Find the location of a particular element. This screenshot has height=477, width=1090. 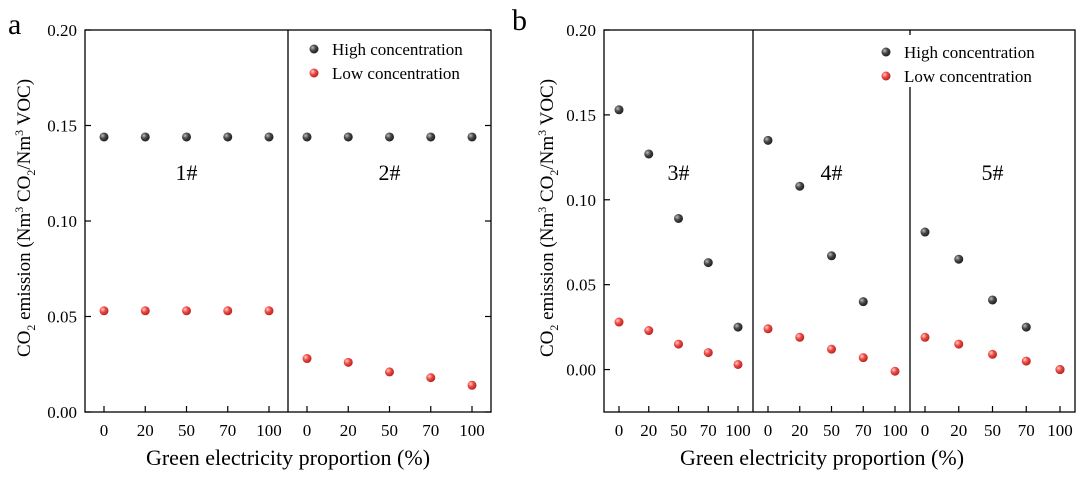

group-label: 1# is located at coordinates (187, 172).